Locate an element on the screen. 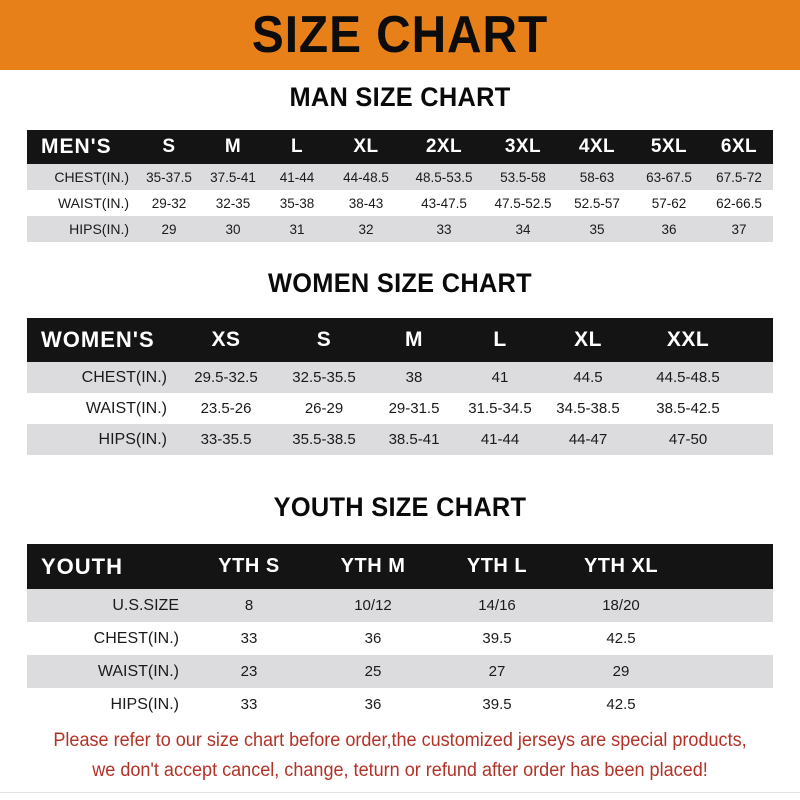  men-chest-3xl: 53.5-58 is located at coordinates (523, 177).